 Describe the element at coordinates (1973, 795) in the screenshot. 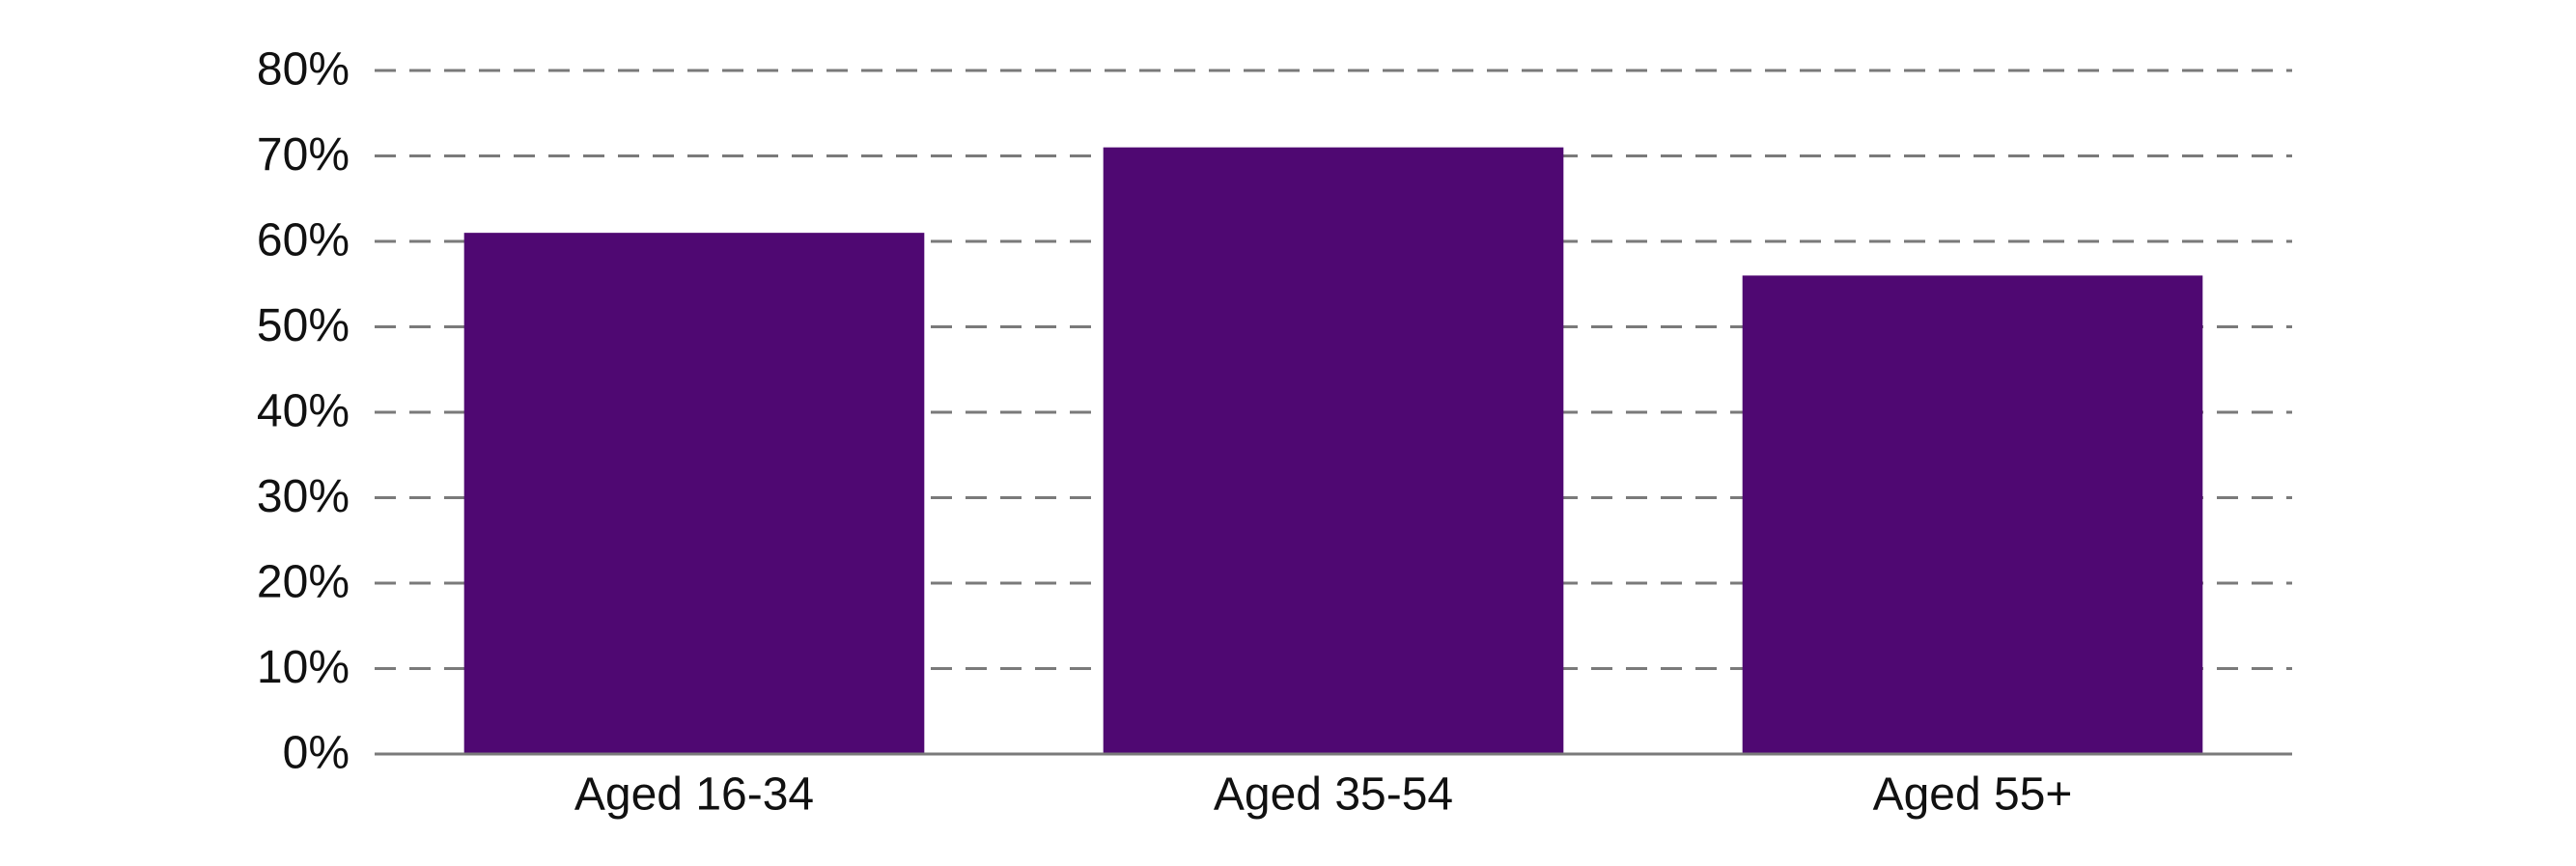

I see `x-tick-label: Aged 55+` at that location.